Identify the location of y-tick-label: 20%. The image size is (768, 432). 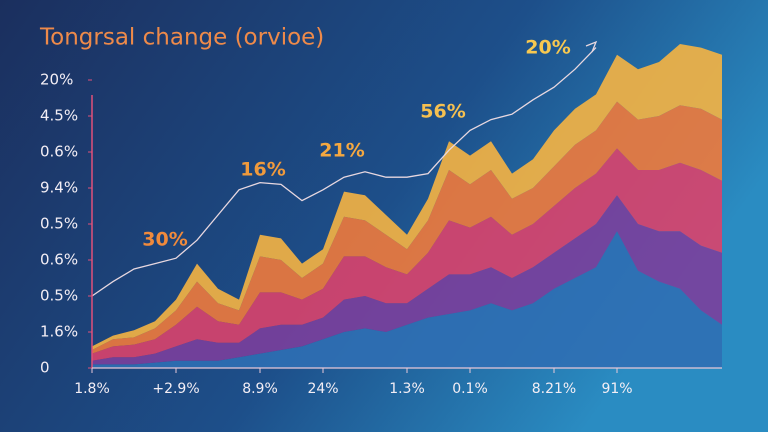
(56, 80).